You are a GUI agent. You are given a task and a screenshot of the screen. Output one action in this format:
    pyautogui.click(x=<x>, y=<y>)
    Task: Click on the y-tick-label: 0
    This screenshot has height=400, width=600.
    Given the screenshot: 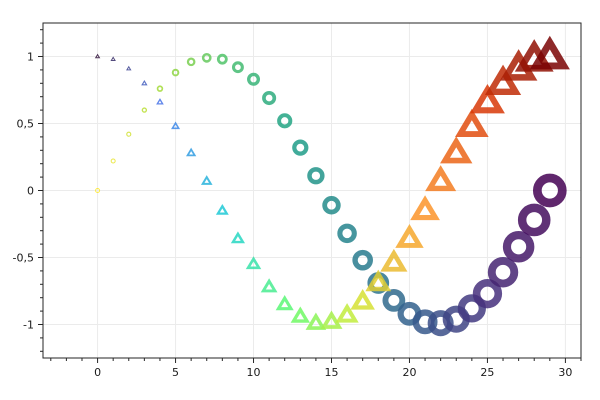 What is the action you would take?
    pyautogui.click(x=30, y=191)
    